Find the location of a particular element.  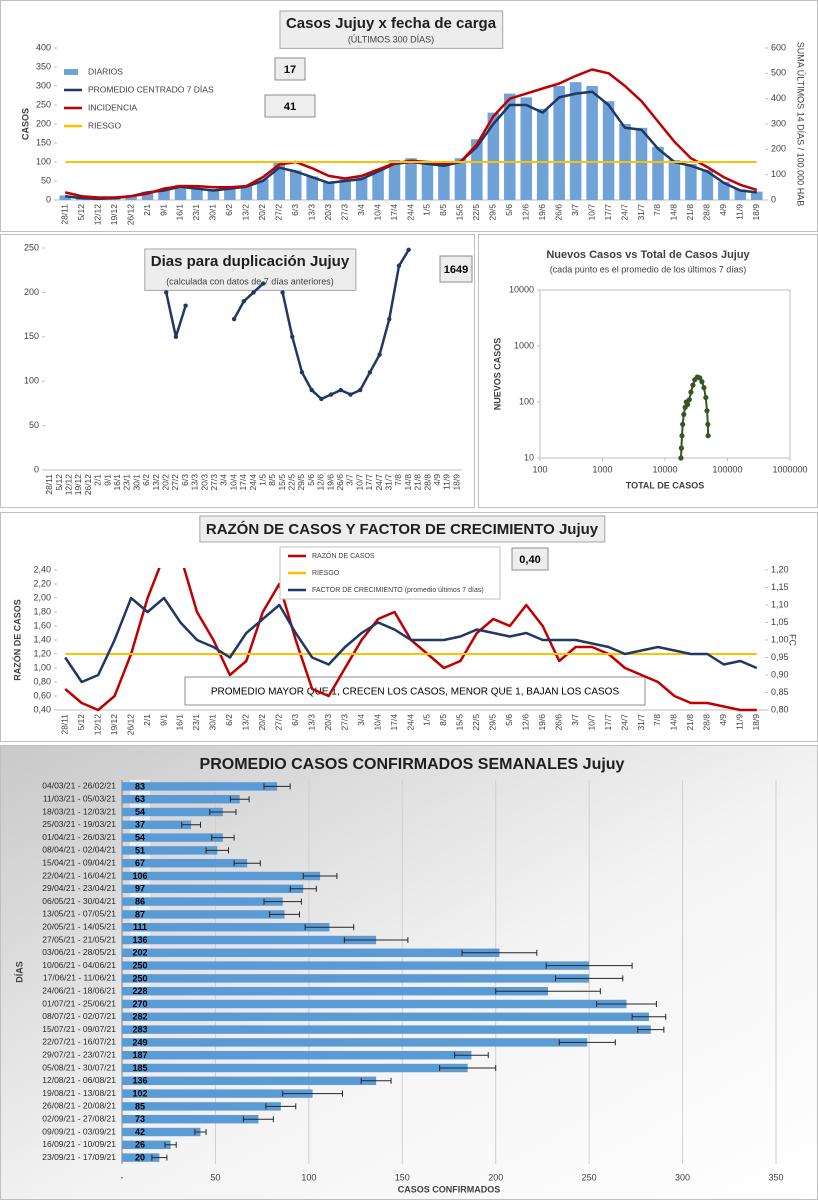

x-tick-label: 26/12 is located at coordinates (130, 725).